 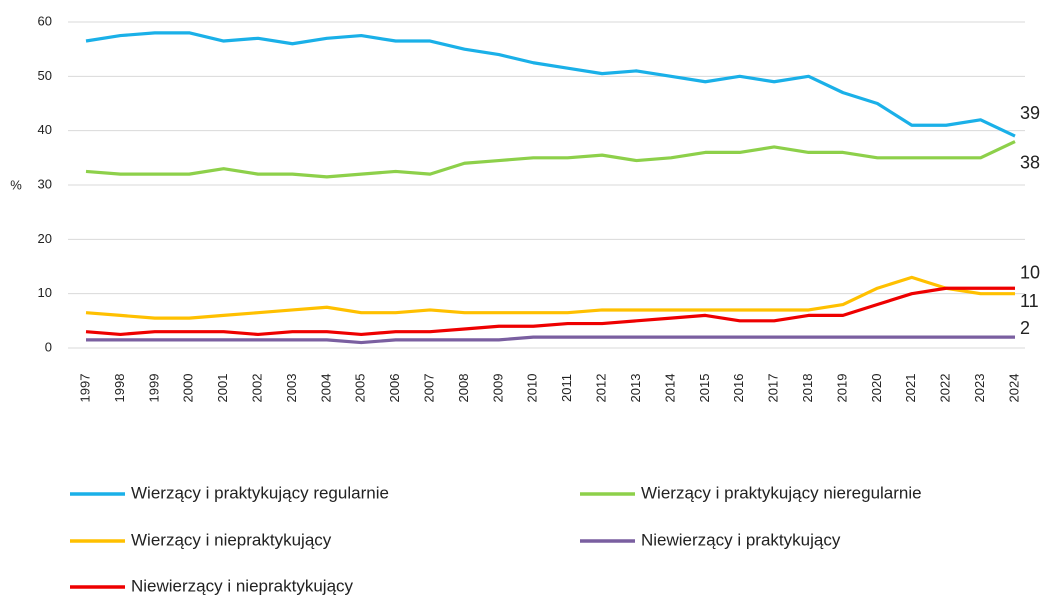 What do you see at coordinates (1029, 301) in the screenshot?
I see `end-value-label: 11` at bounding box center [1029, 301].